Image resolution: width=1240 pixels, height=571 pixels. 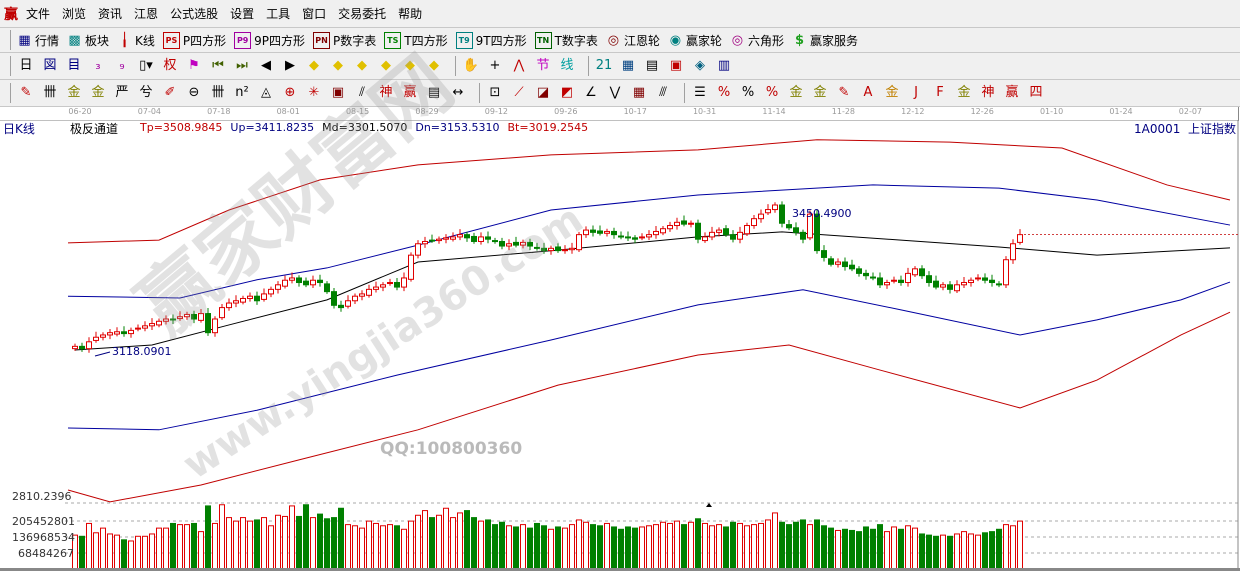 I want to click on zoom-in-icon: ◆, so click(x=362, y=65).